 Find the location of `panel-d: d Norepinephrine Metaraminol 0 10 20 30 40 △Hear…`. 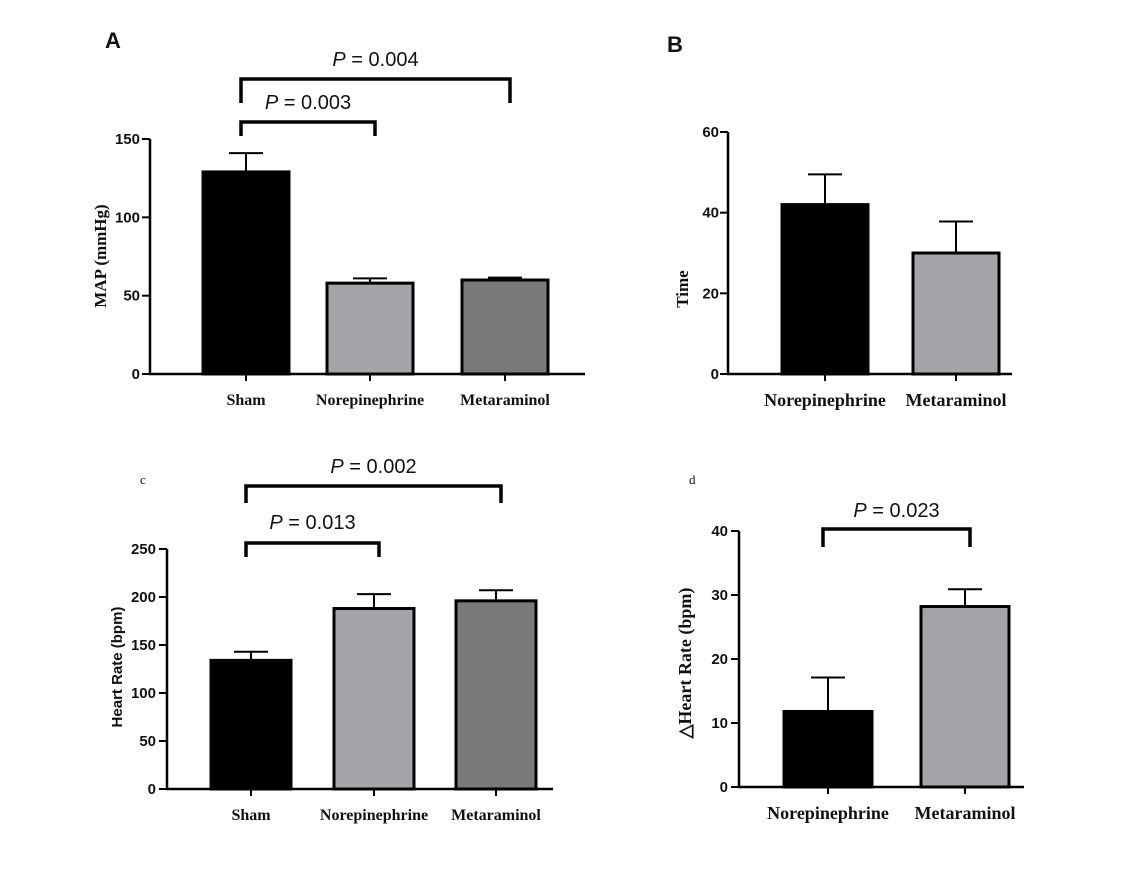

panel-d: d Norepinephrine Metaraminol 0 10 20 30 40 △Hear… is located at coordinates (849, 647).